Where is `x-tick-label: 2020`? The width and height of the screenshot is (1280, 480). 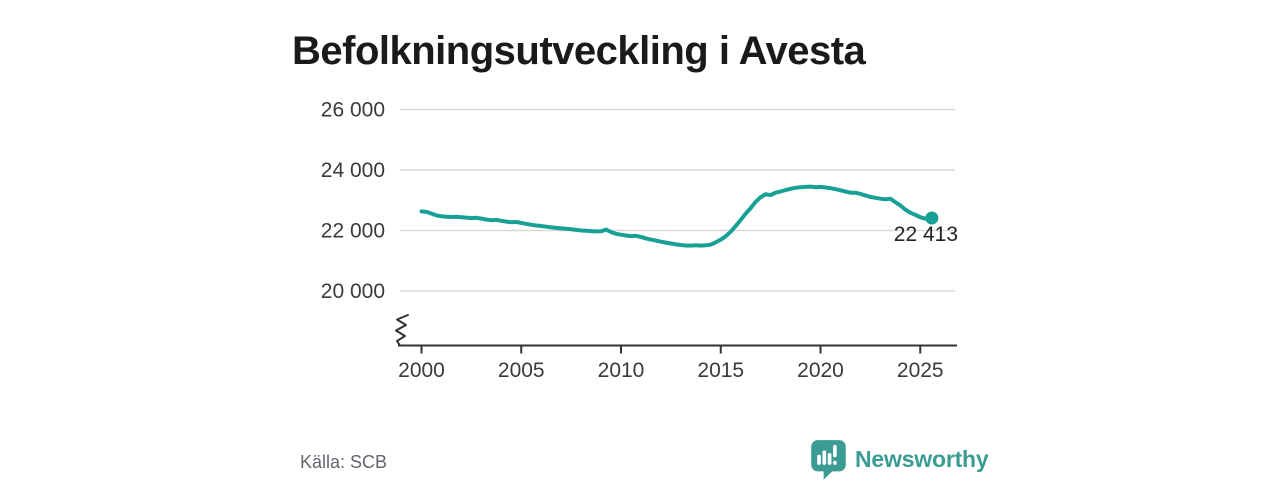
x-tick-label: 2020 is located at coordinates (820, 370).